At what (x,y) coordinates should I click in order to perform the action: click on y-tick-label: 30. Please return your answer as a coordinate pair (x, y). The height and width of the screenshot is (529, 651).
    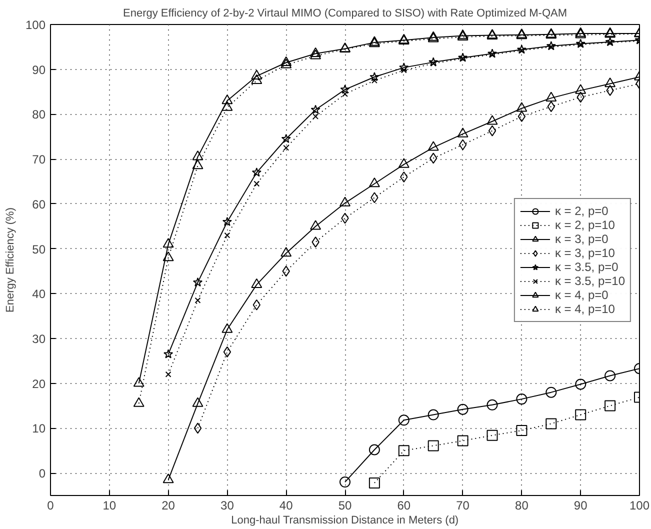
    Looking at the image, I should click on (39, 339).